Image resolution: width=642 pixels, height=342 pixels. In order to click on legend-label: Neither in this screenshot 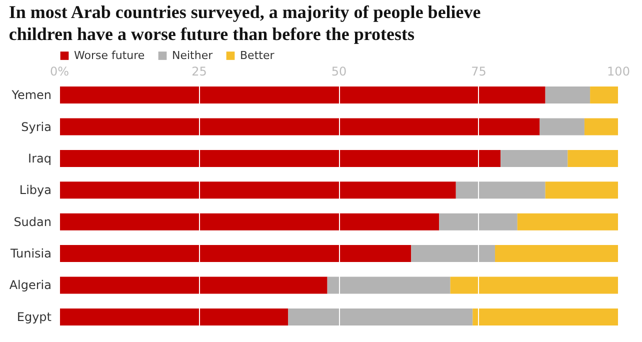, I will do `click(193, 55)`.